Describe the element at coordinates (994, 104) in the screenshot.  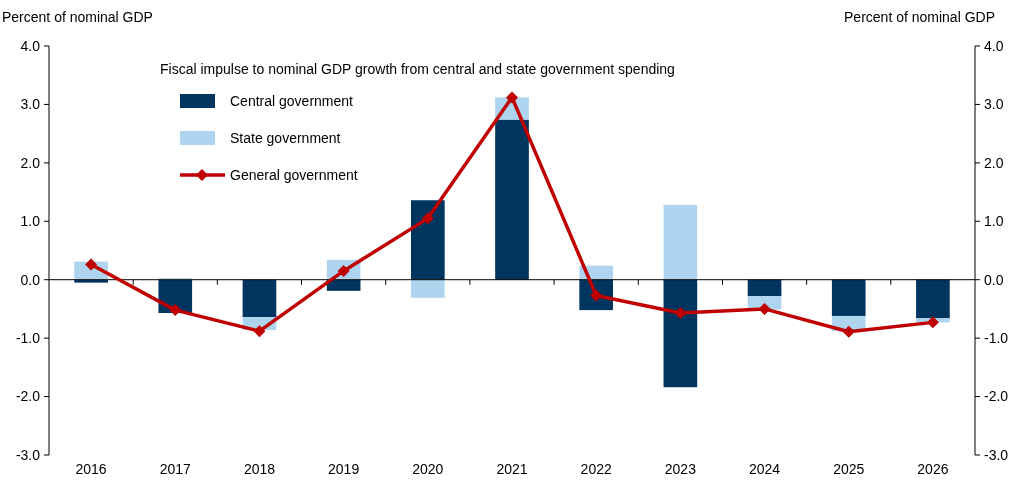
I see `y2-tick-label: 3.0` at that location.